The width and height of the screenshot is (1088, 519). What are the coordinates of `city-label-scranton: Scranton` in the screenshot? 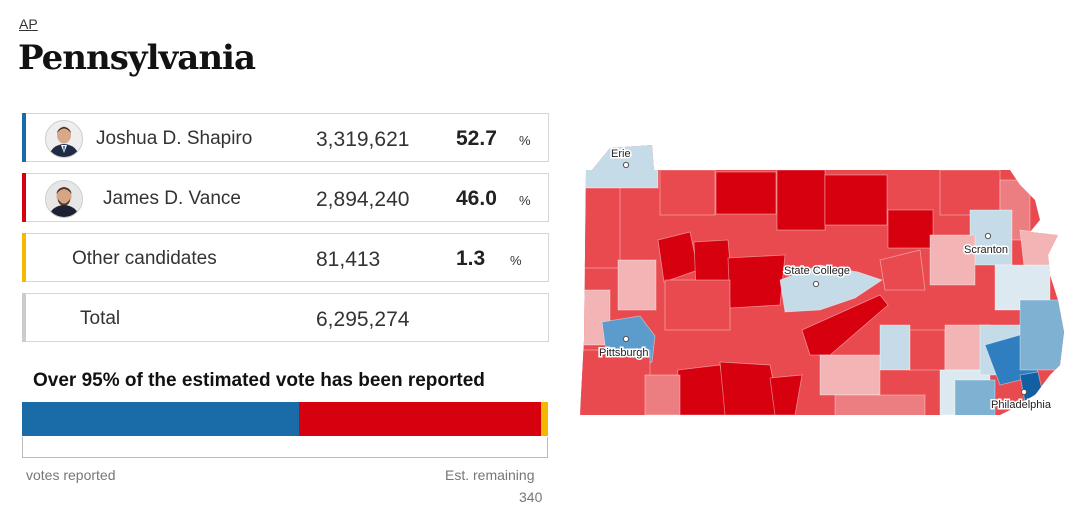 It's located at (986, 250).